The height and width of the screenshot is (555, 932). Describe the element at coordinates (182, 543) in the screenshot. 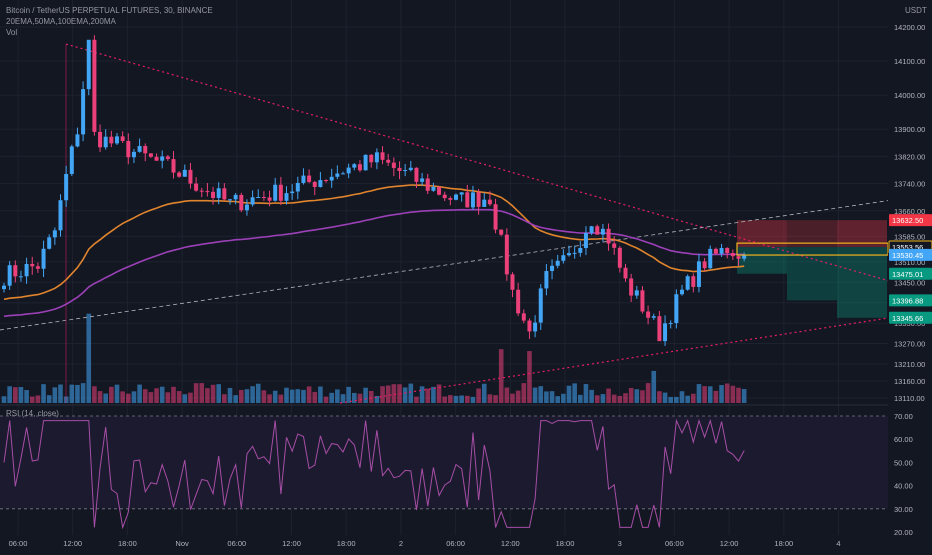

I see `time-tick-label: Nov` at that location.